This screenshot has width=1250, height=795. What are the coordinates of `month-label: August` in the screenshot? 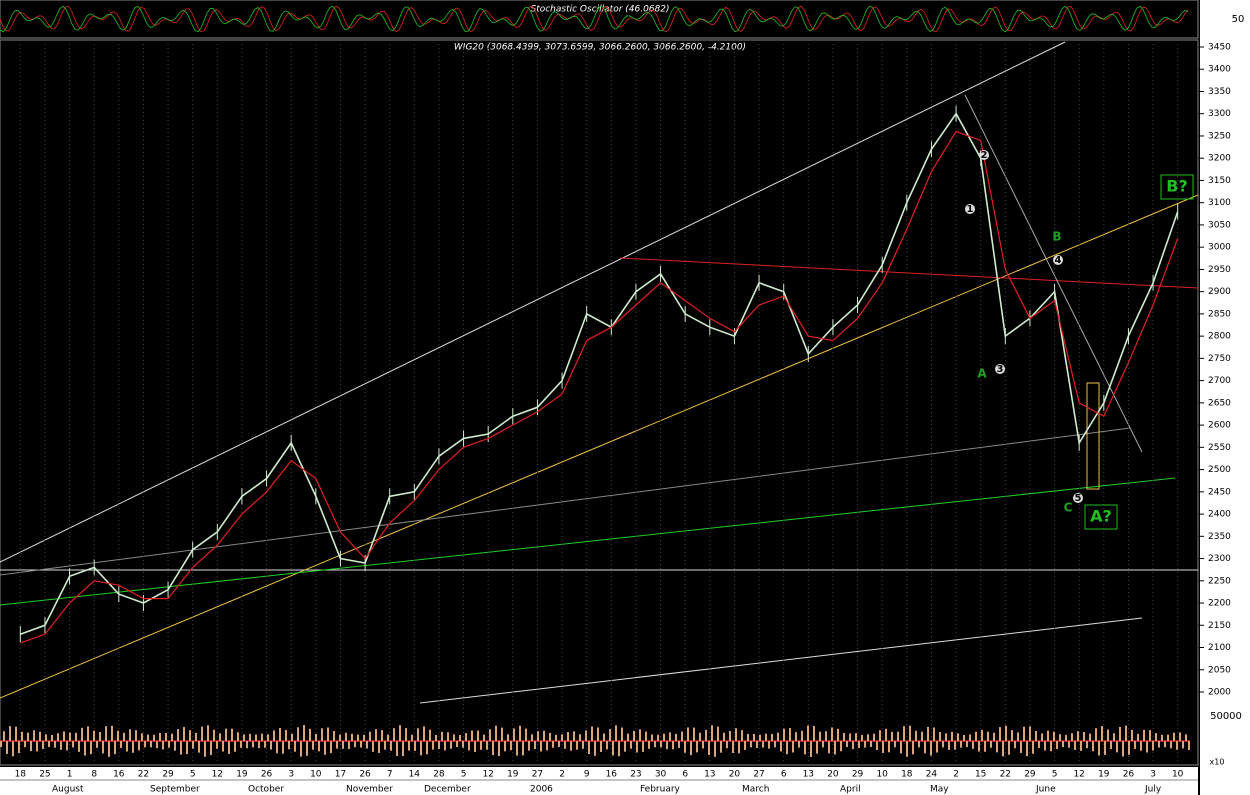 It's located at (68, 790).